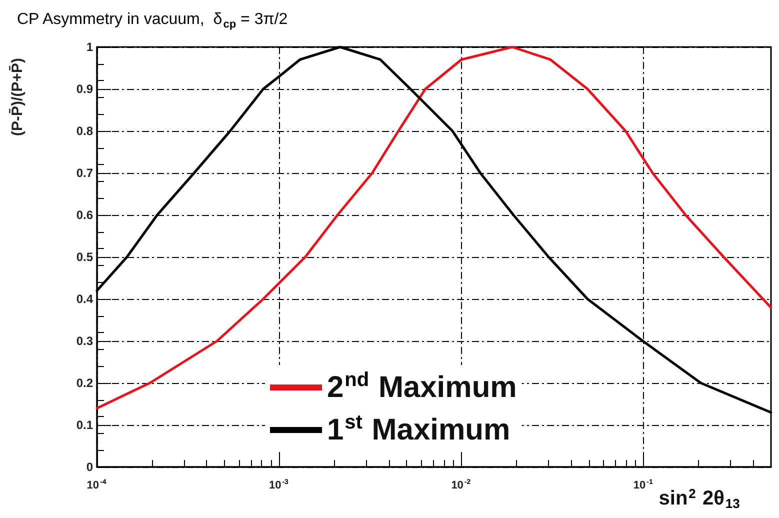 Image resolution: width=779 pixels, height=518 pixels. What do you see at coordinates (85, 299) in the screenshot?
I see `y-tick-label: 0.4` at bounding box center [85, 299].